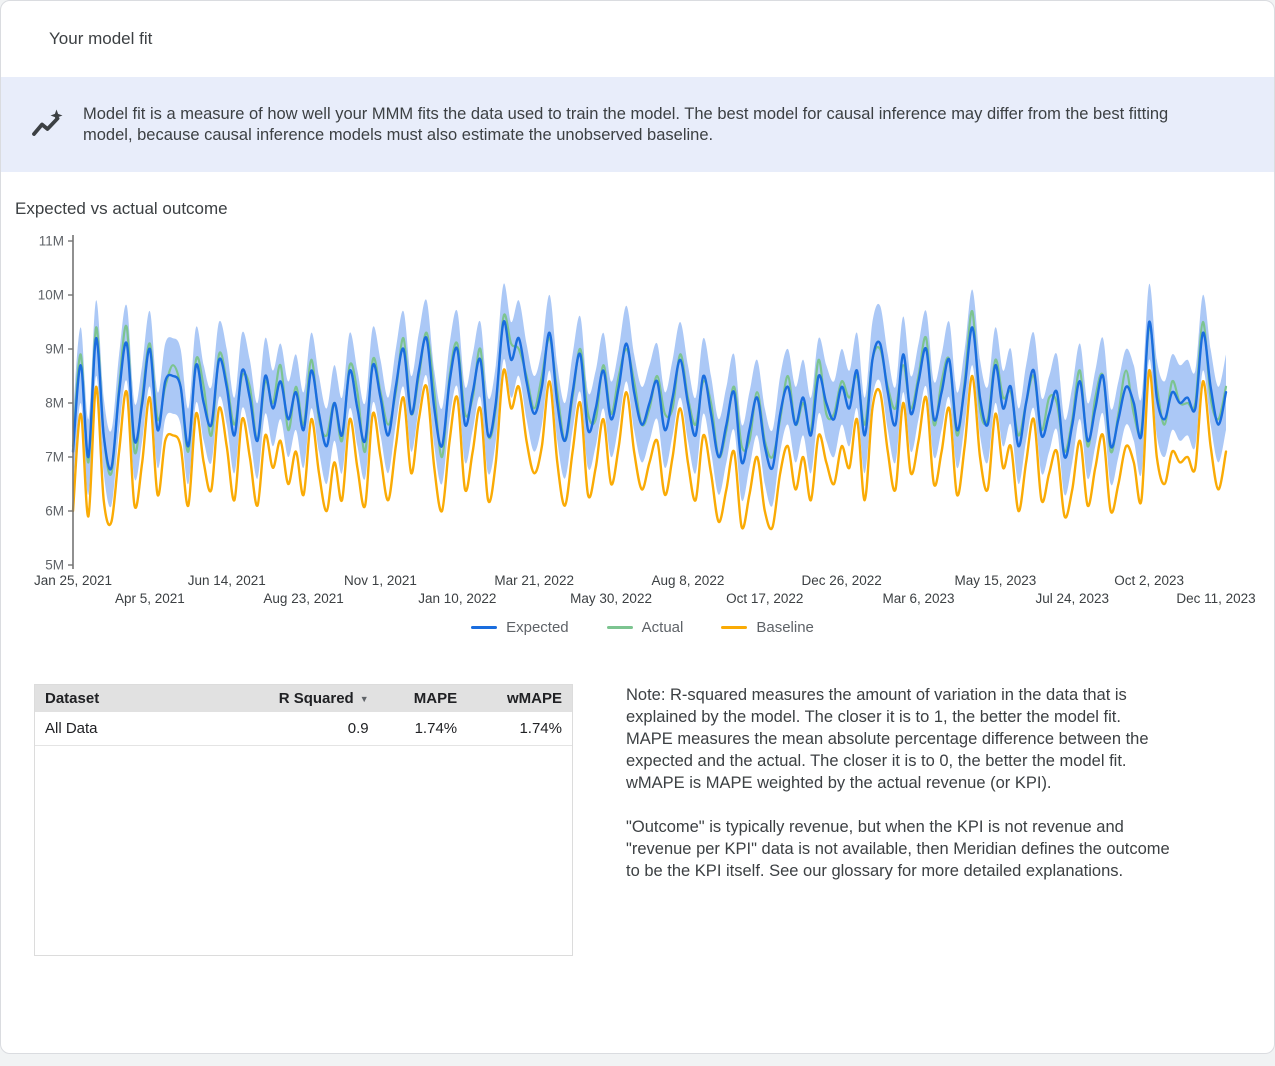 This screenshot has height=1066, width=1275. Describe the element at coordinates (303, 598) in the screenshot. I see `svg-text: Aug 23, 2021` at that location.